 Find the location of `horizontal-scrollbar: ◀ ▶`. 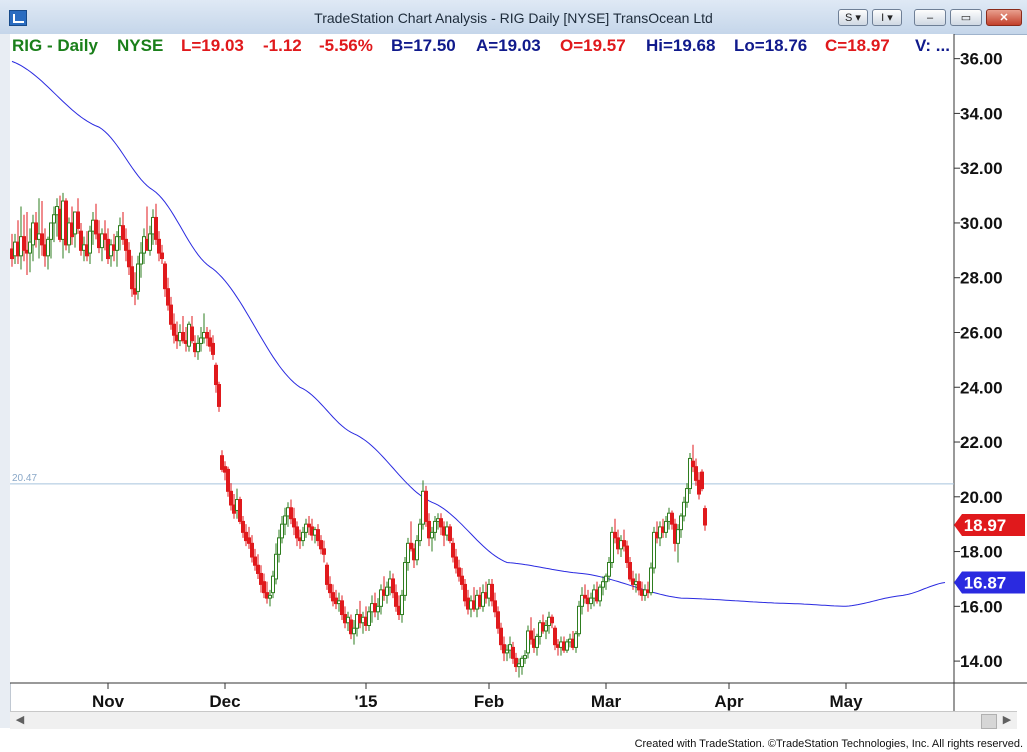

horizontal-scrollbar: ◀ ▶ is located at coordinates (513, 720).